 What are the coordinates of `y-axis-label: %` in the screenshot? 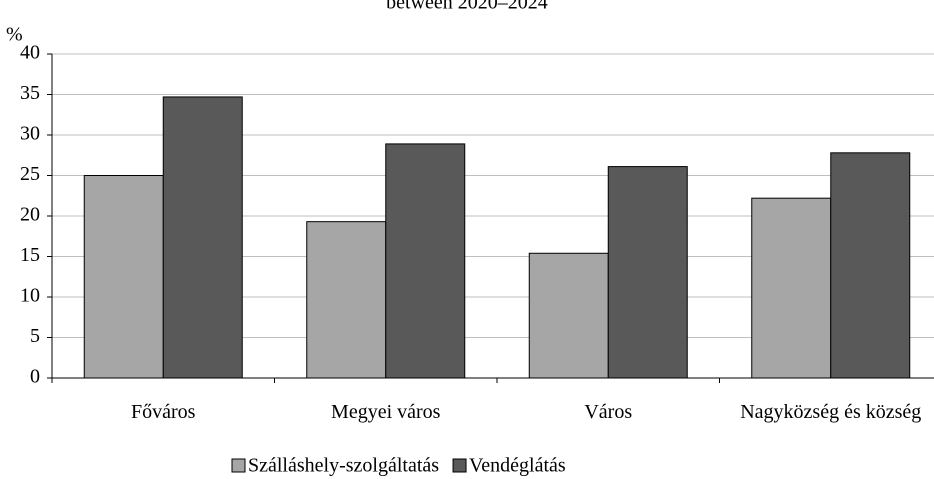 It's located at (14, 35).